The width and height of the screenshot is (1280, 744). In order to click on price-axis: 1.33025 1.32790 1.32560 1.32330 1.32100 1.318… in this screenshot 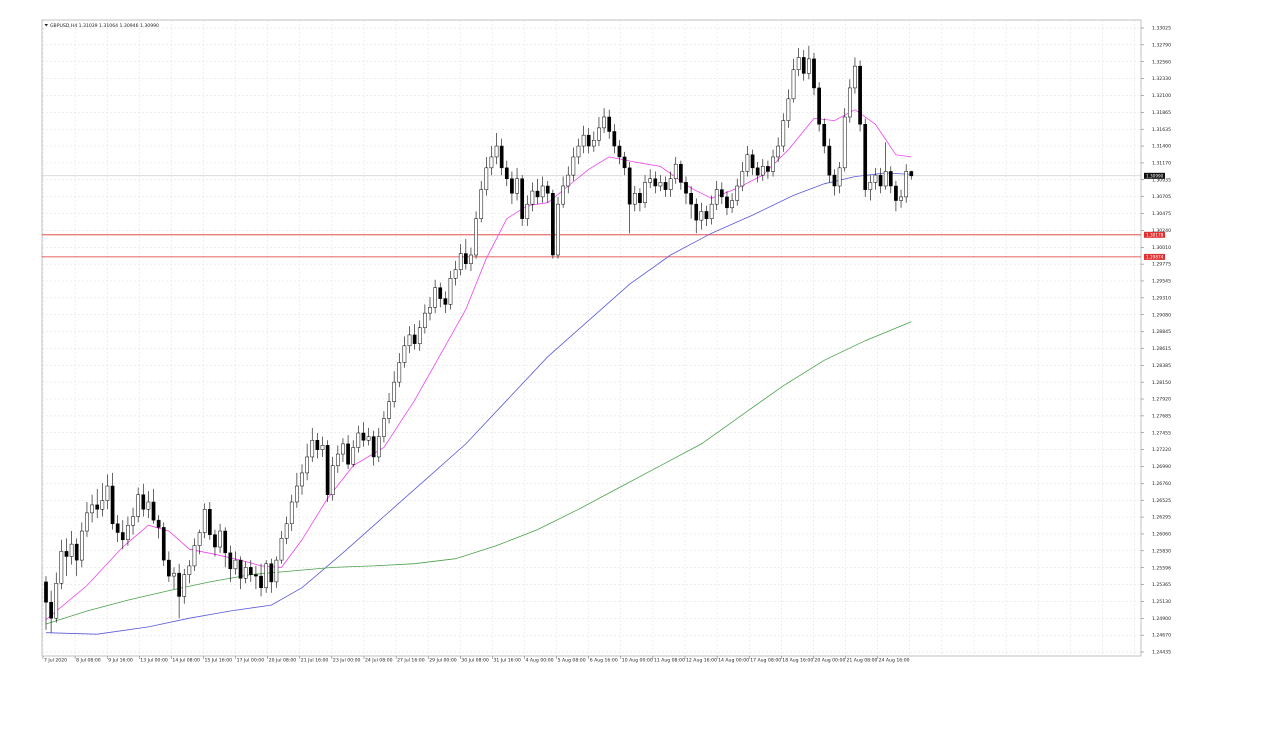, I will do `click(1156, 341)`.